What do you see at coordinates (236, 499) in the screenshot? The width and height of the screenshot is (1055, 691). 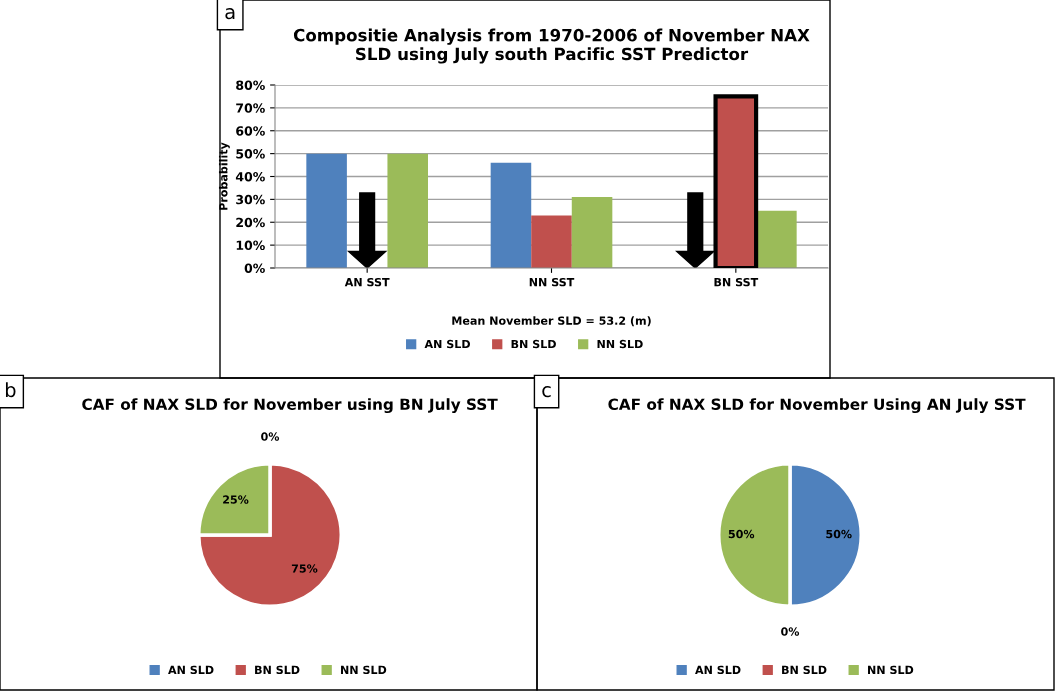 I see `data-label: 25%` at bounding box center [236, 499].